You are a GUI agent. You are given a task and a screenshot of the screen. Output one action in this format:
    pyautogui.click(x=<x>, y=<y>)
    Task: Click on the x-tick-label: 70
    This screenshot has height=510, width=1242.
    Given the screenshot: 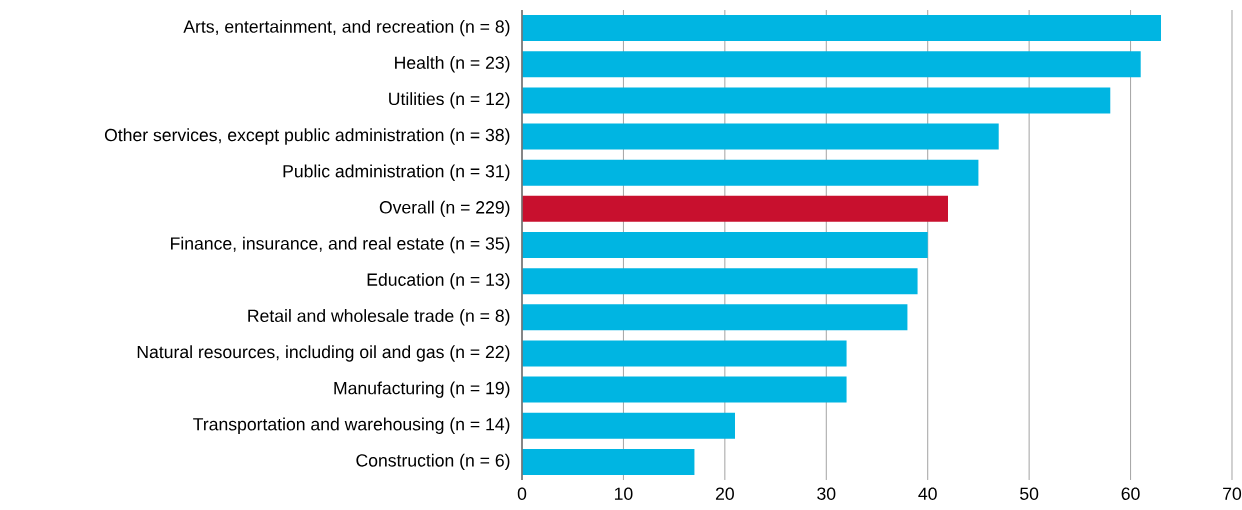 What is the action you would take?
    pyautogui.click(x=1232, y=493)
    